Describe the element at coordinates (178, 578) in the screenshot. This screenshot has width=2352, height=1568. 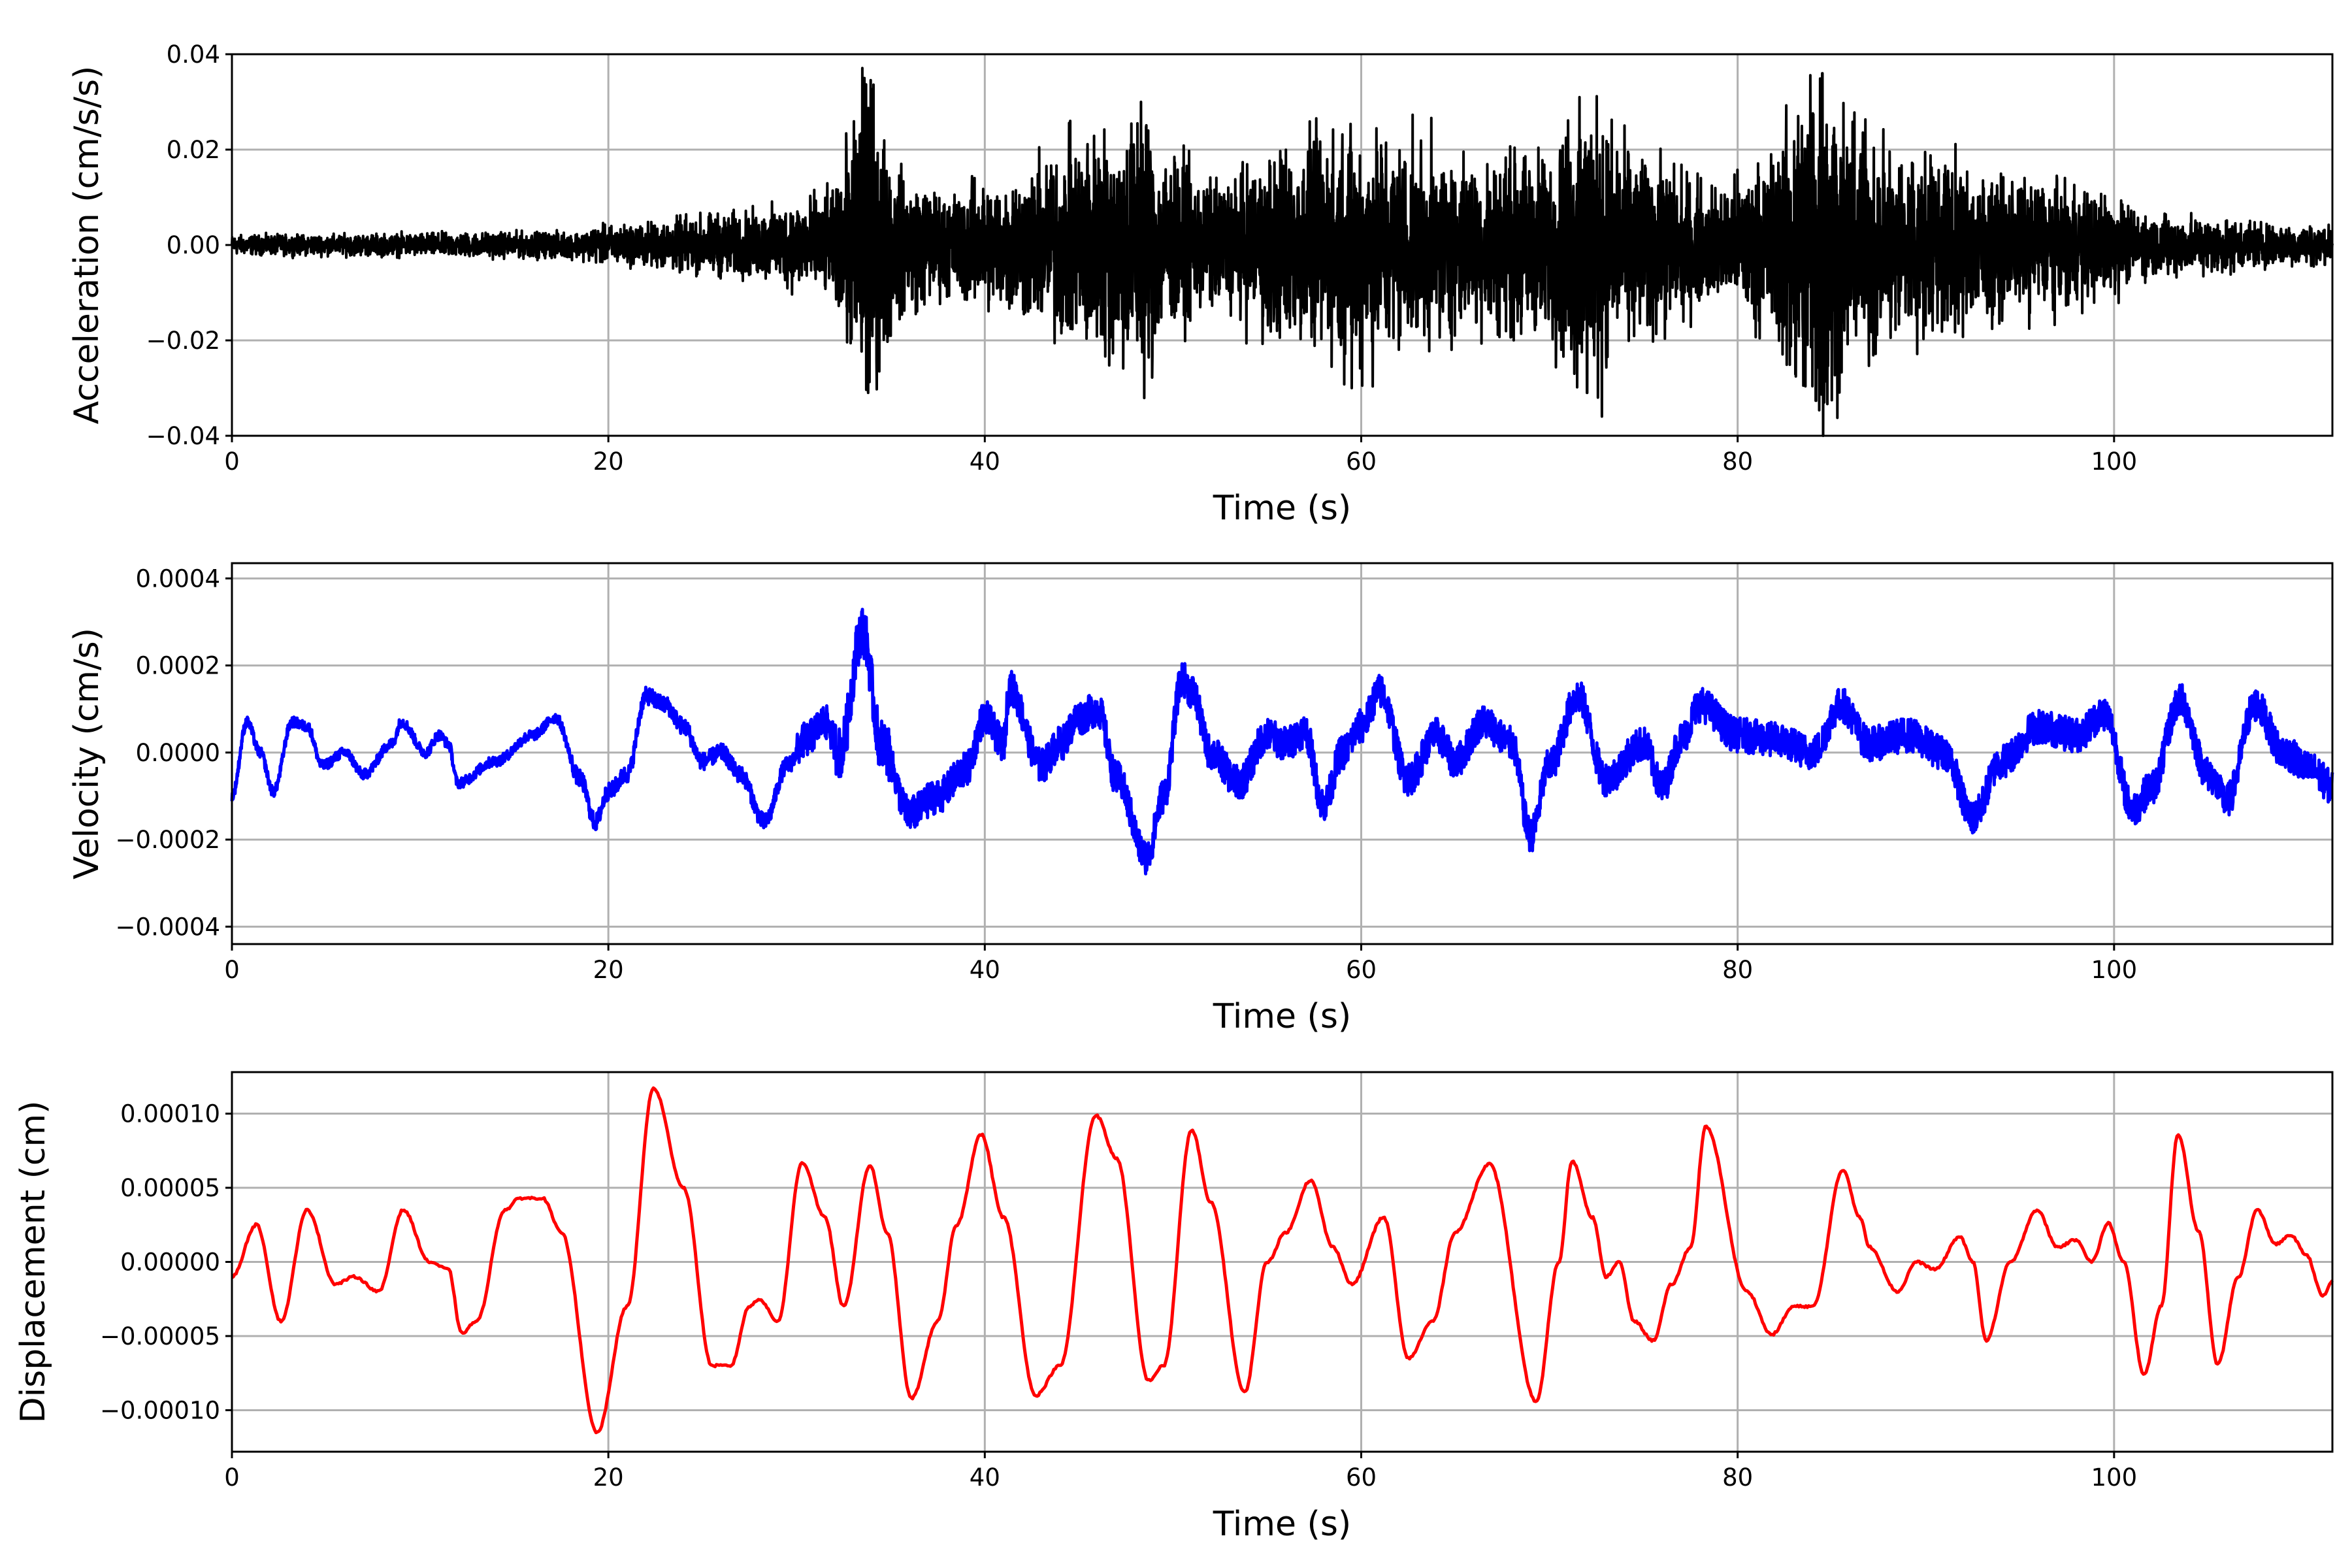
I see `y-tick-label: 0.0004` at that location.